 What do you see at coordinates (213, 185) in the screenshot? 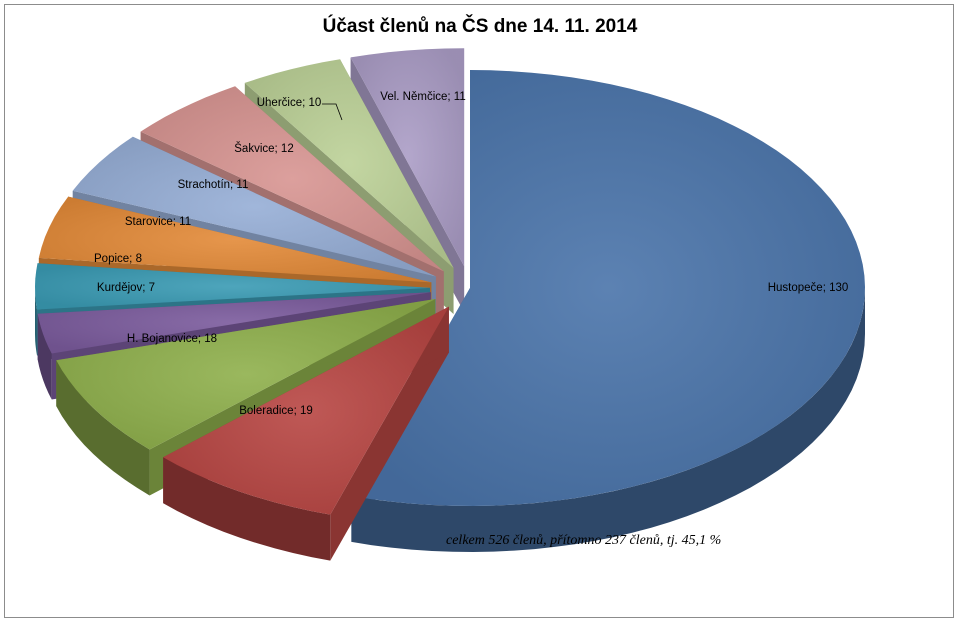
I see `data-label-strachot-n: Strachotín; 11` at bounding box center [213, 185].